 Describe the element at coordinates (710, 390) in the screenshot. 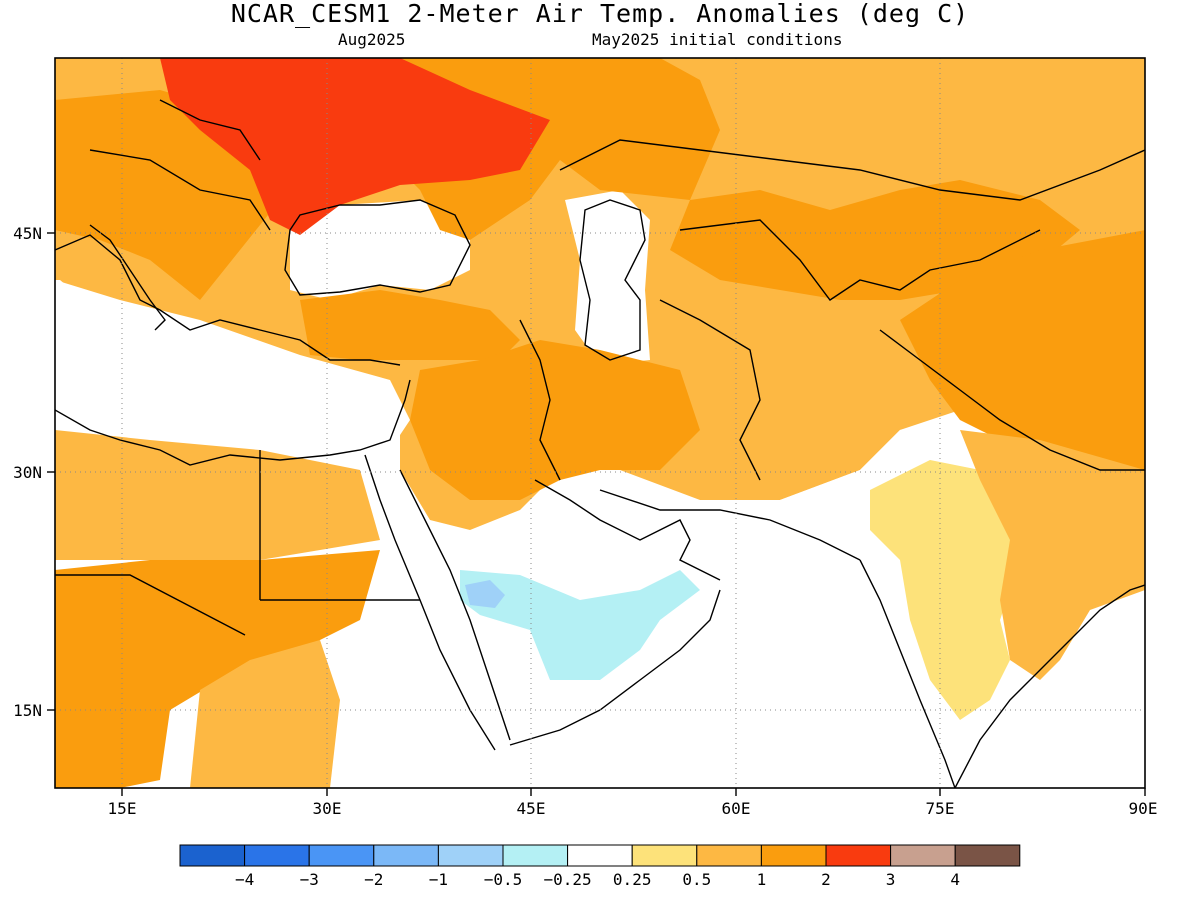

I see `border-iran-afghan` at that location.